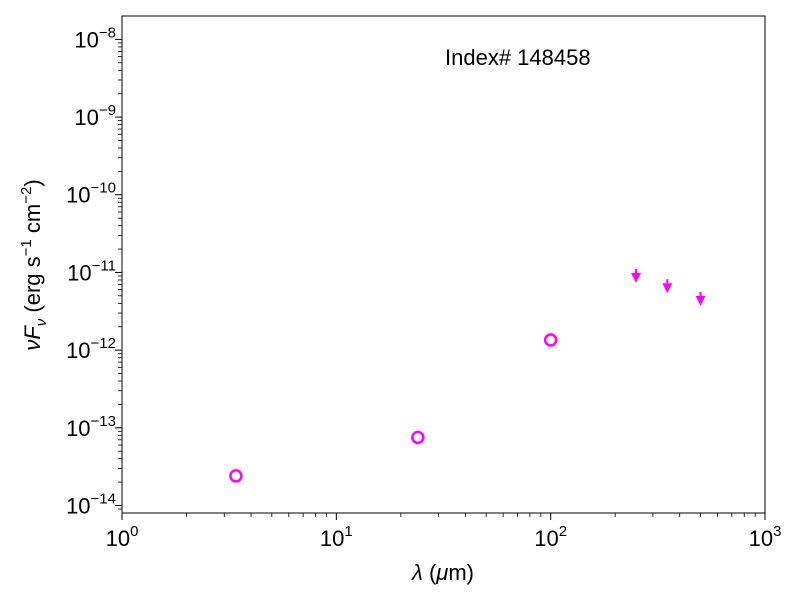 The image size is (800, 600). Describe the element at coordinates (91, 194) in the screenshot. I see `y-tick-label: 10⁻¹⁰` at that location.